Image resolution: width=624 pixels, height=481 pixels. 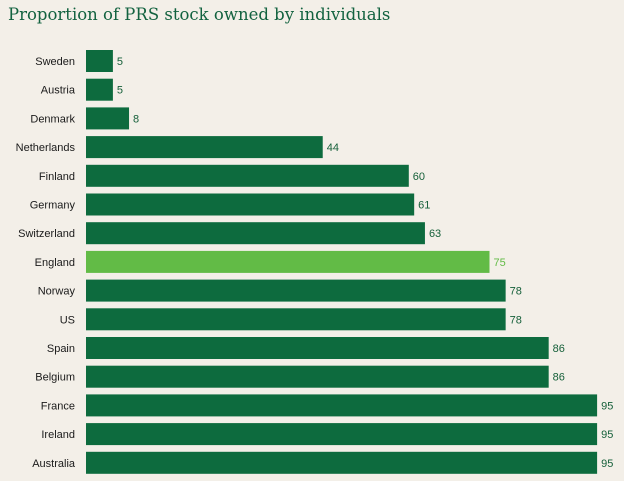 What do you see at coordinates (607, 406) in the screenshot?
I see `value-label-france: 95` at bounding box center [607, 406].